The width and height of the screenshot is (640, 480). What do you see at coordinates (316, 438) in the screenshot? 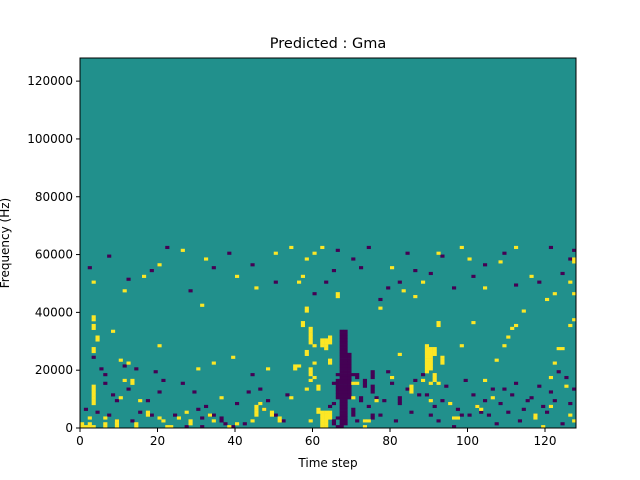
I see `x-axis: 0 20 40 60 80 100 120` at bounding box center [316, 438].